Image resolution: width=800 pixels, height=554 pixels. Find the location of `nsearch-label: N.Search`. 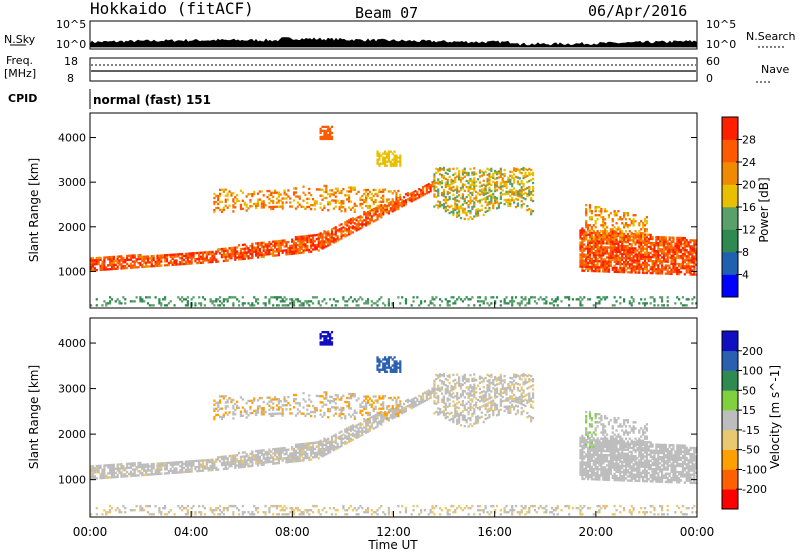

nsearch-label: N.Search is located at coordinates (771, 36).